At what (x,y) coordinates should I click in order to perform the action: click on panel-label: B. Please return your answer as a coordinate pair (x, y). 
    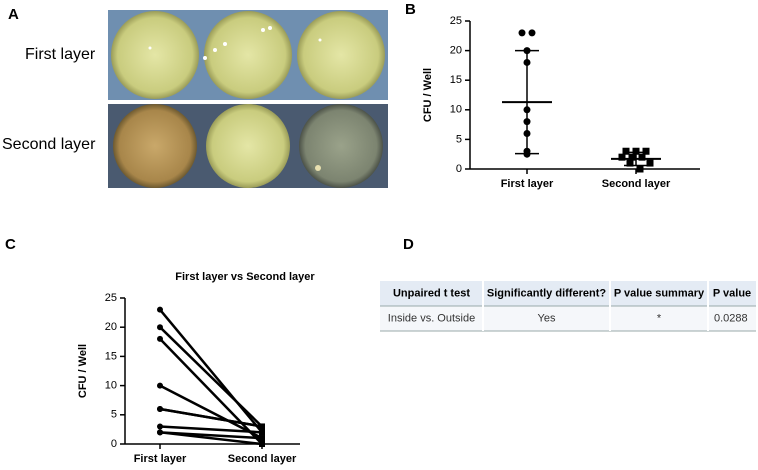
    Looking at the image, I should click on (410, 9).